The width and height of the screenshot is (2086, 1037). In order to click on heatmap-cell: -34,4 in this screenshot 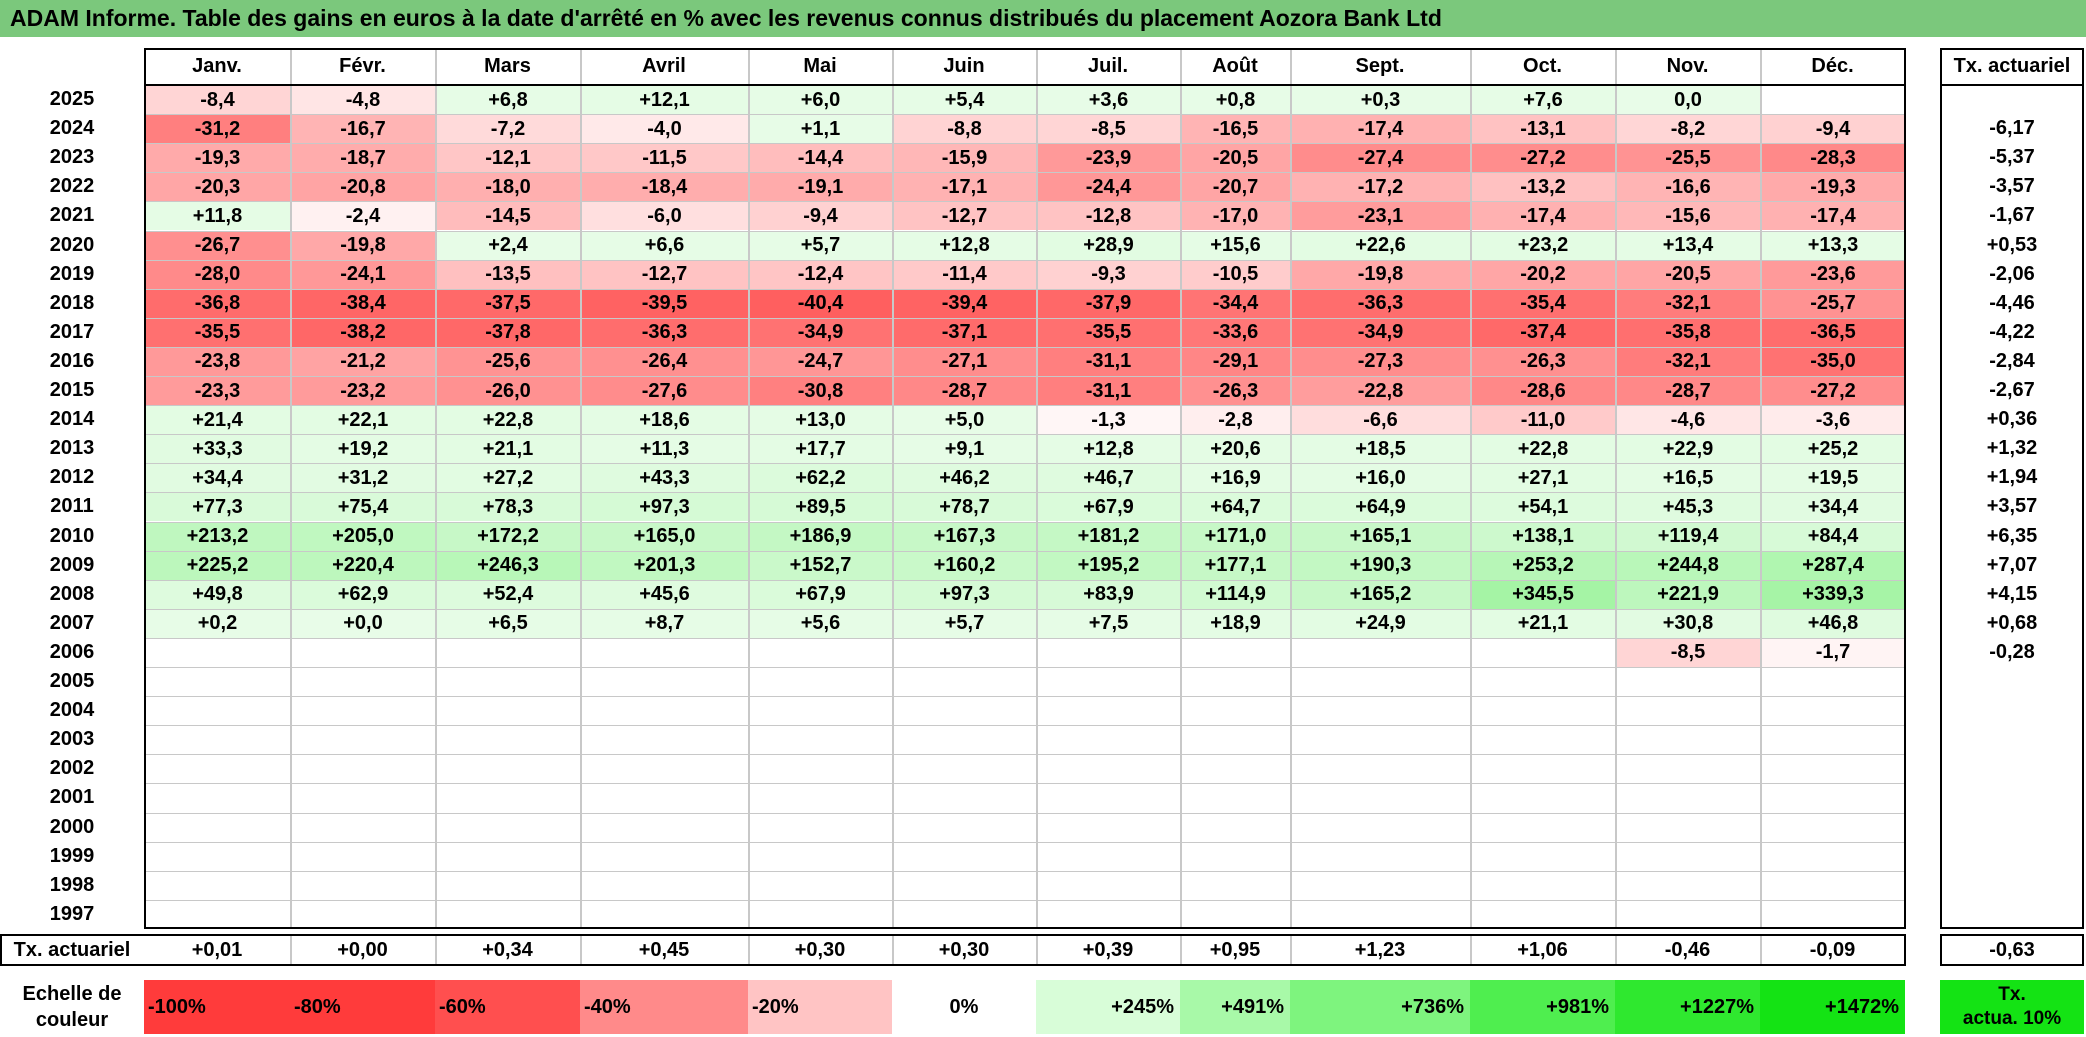, I will do `click(1235, 303)`.